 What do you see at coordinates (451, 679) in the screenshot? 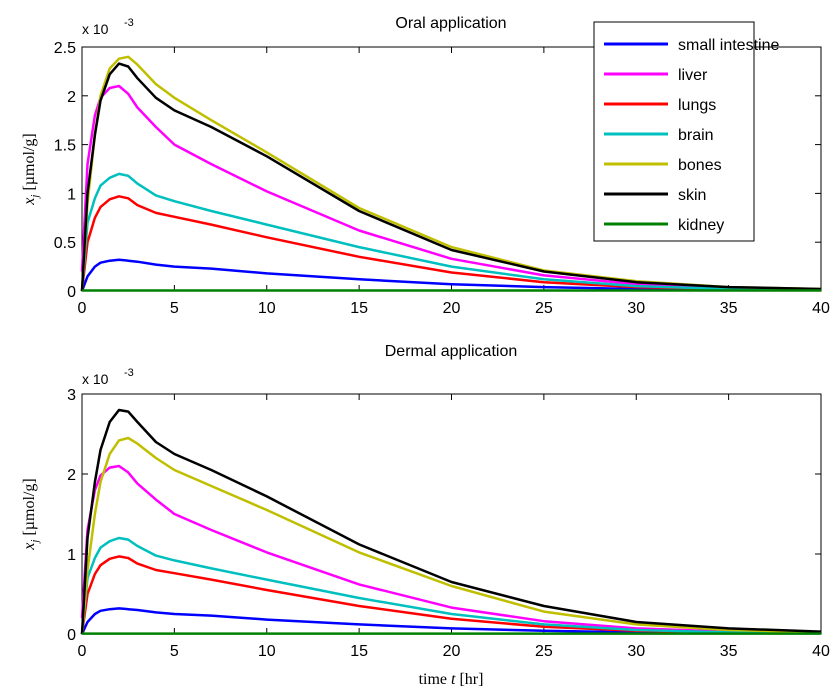
I see `x-axis-label: time t [hr]` at bounding box center [451, 679].